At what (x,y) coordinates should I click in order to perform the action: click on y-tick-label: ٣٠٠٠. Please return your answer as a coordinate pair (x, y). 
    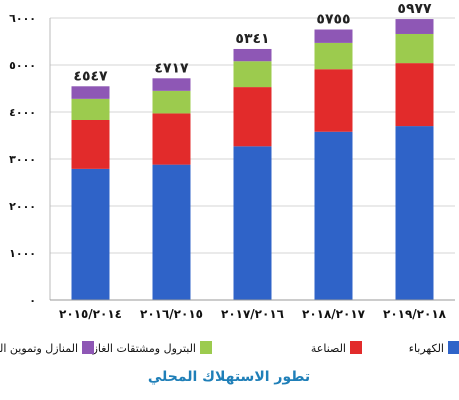
    Looking at the image, I should click on (22, 159).